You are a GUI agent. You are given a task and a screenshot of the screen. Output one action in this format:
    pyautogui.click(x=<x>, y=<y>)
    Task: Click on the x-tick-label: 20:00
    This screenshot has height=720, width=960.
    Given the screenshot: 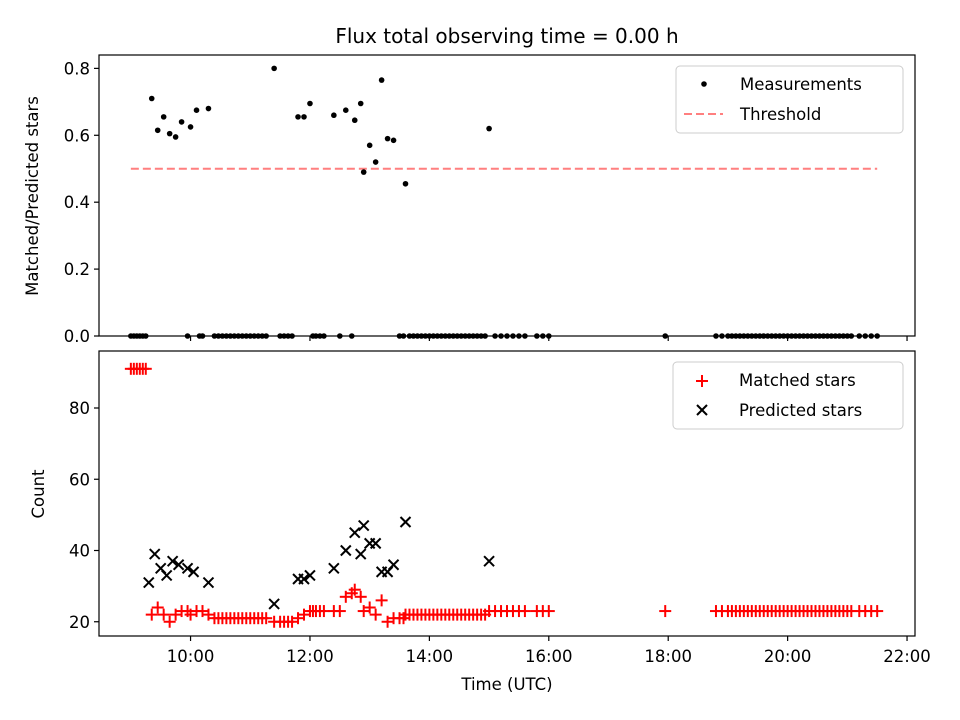 What is the action you would take?
    pyautogui.click(x=788, y=656)
    